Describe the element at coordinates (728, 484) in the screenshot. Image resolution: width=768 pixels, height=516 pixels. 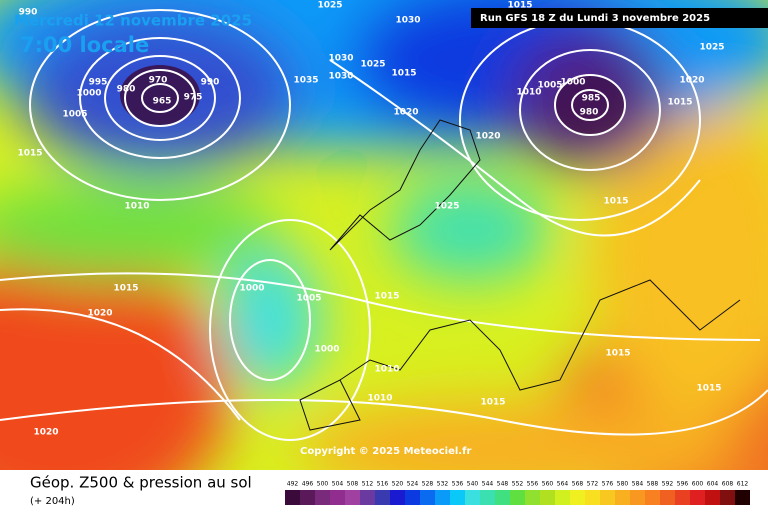
I see `legend-label: 608` at that location.